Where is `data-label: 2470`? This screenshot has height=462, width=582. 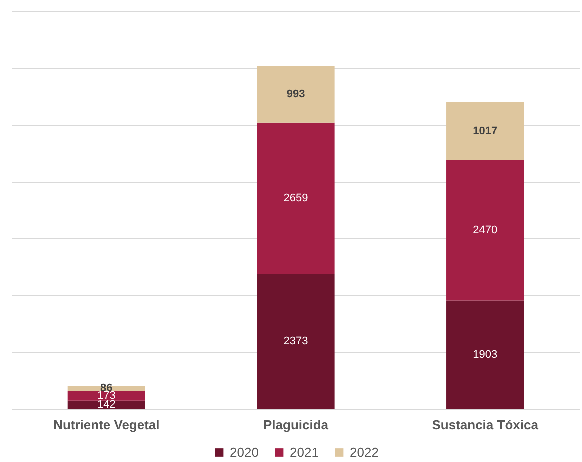
data-label: 2470 is located at coordinates (485, 230).